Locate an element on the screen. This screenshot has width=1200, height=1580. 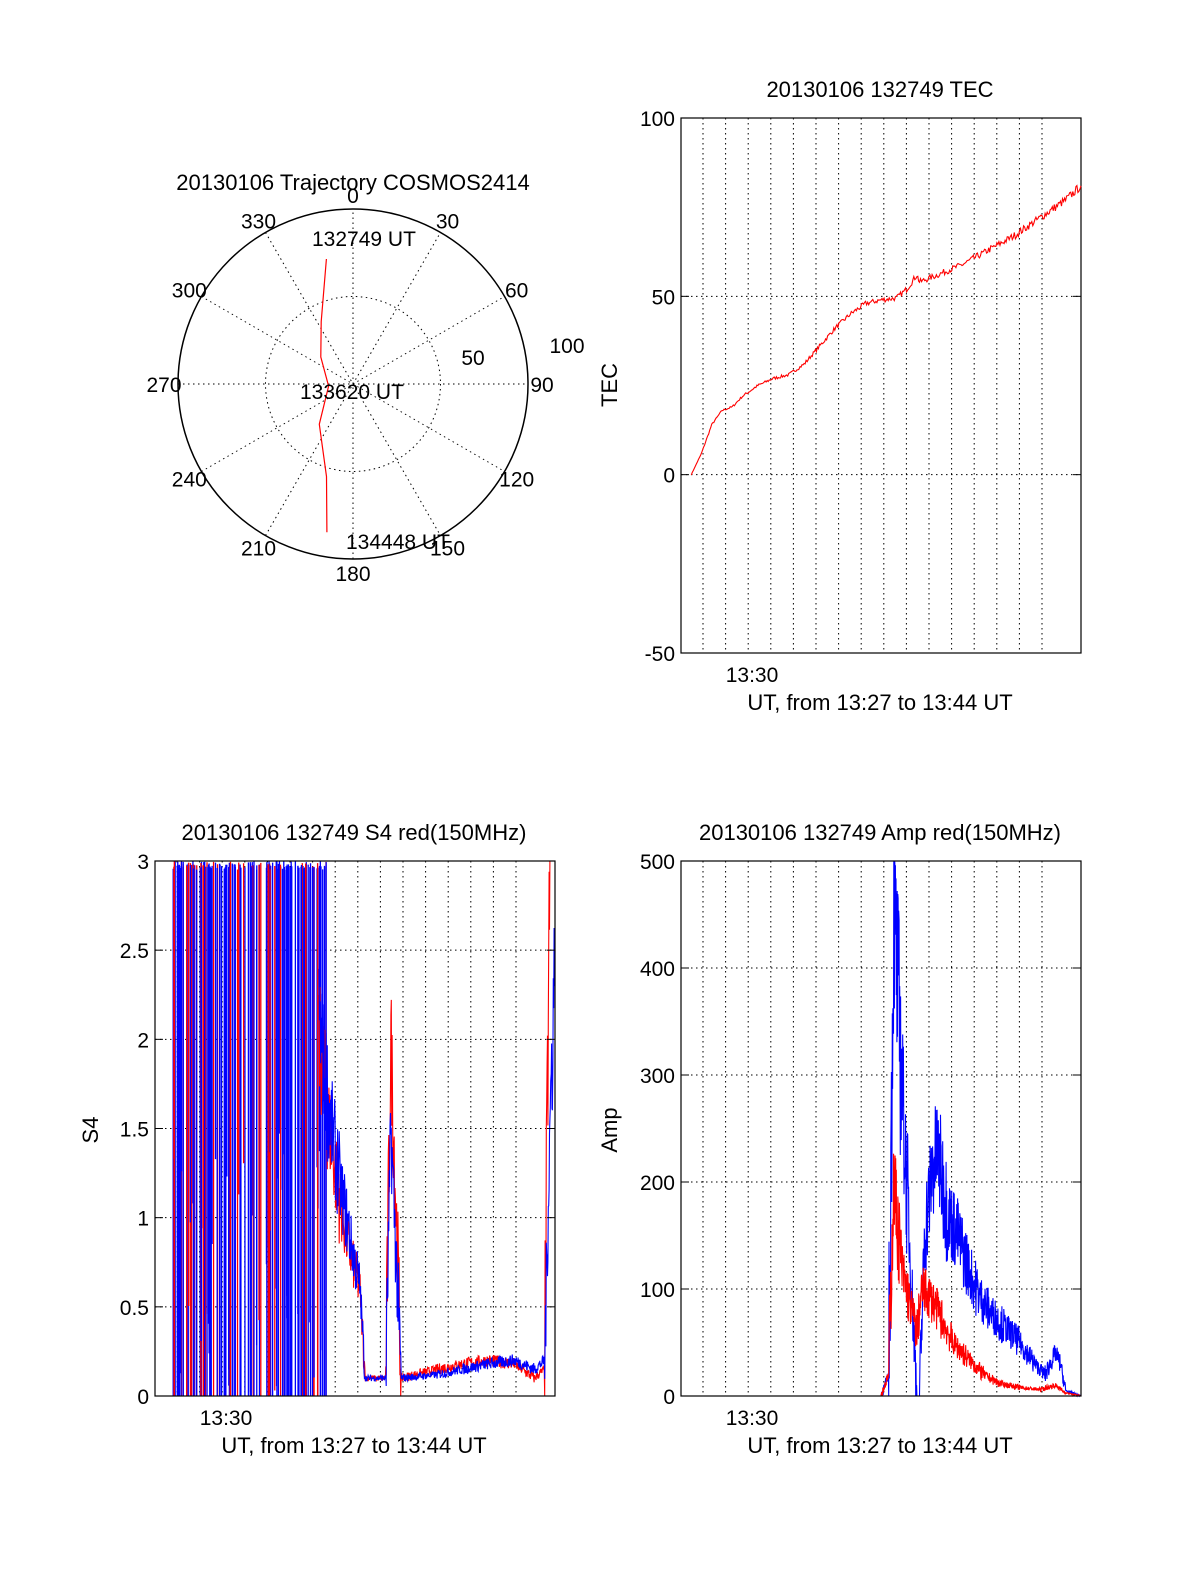
polar-azimuth-label: 300 is located at coordinates (189, 291).